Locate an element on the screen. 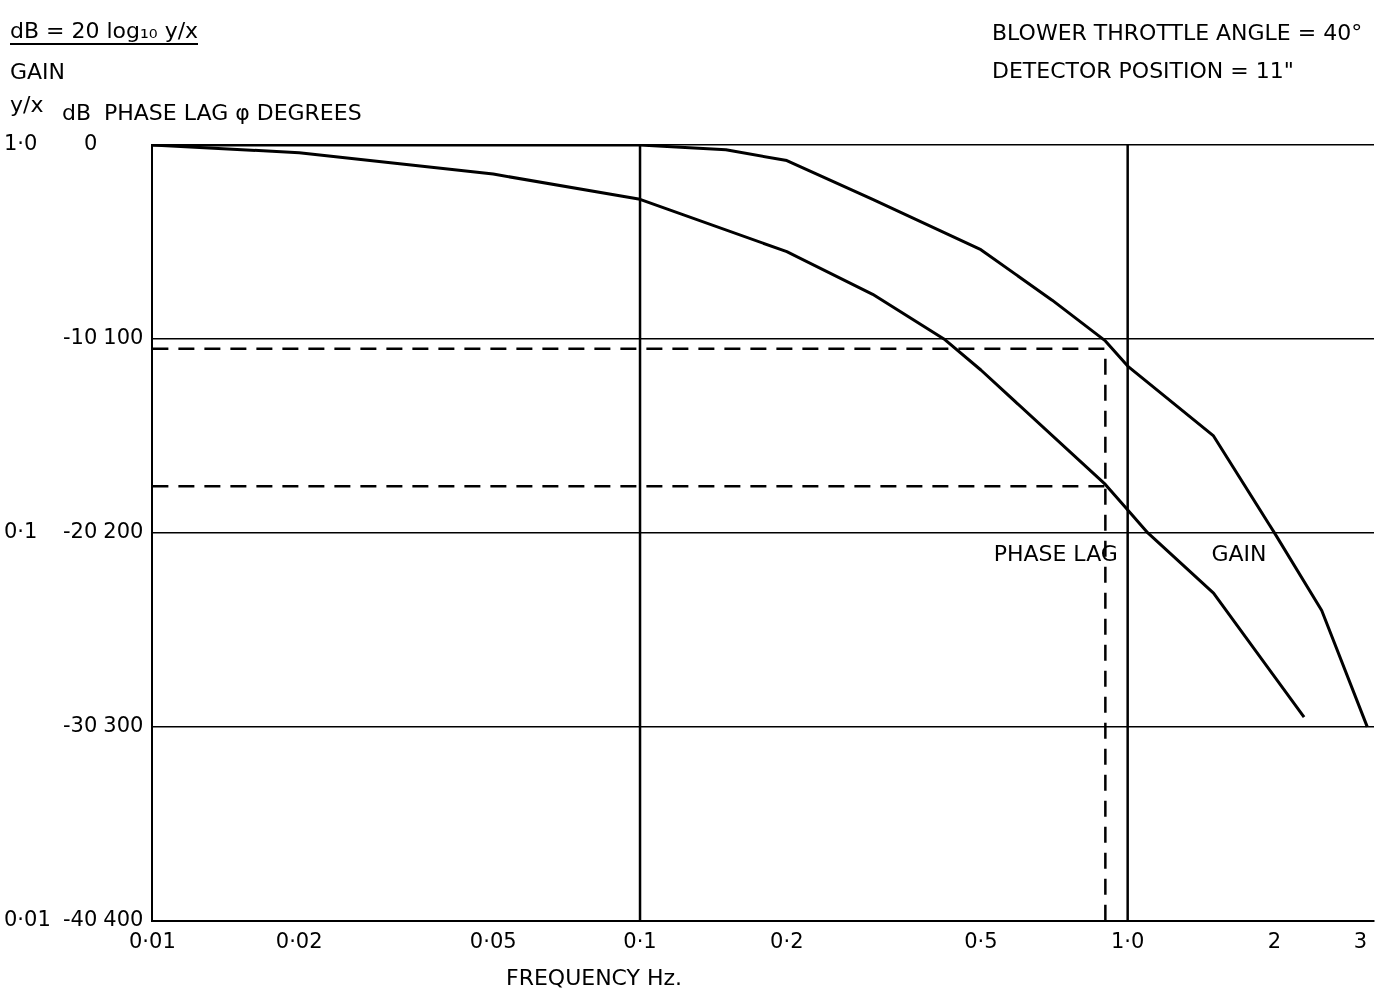 The image size is (1378, 998). y-tick-label: -40 is located at coordinates (80, 919).